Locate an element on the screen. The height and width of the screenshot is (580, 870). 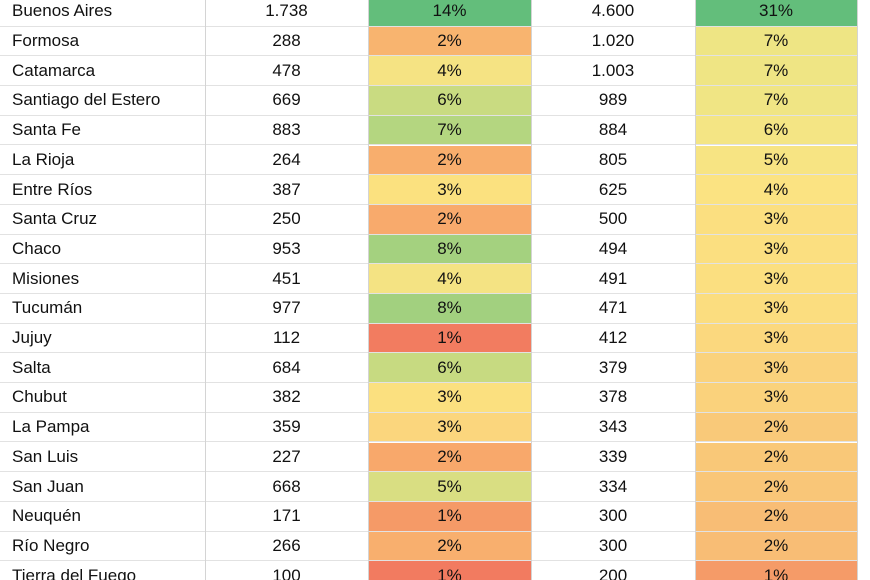
count-b-cell: 491 is located at coordinates (613, 279).